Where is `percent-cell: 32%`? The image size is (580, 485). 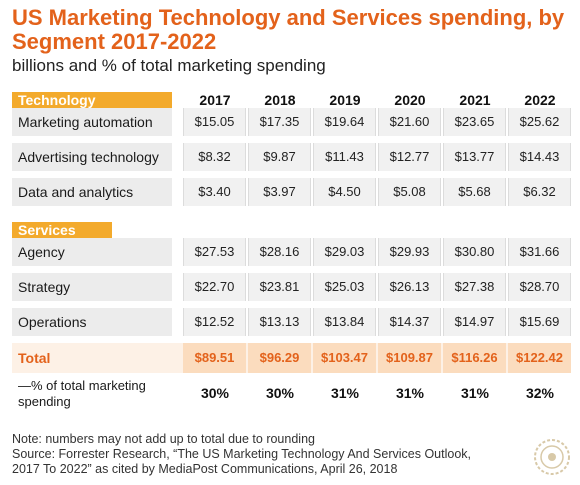
percent-cell: 32% is located at coordinates (540, 393).